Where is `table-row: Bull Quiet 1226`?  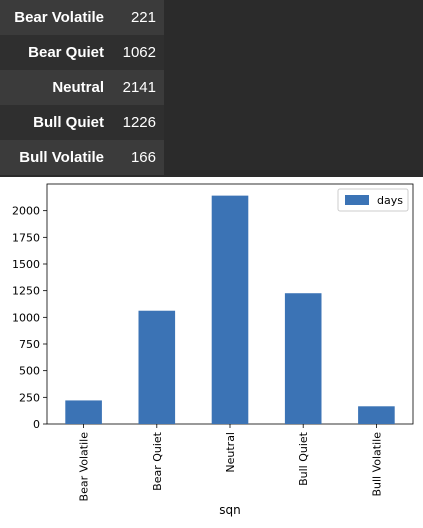
table-row: Bull Quiet 1226 is located at coordinates (82, 122).